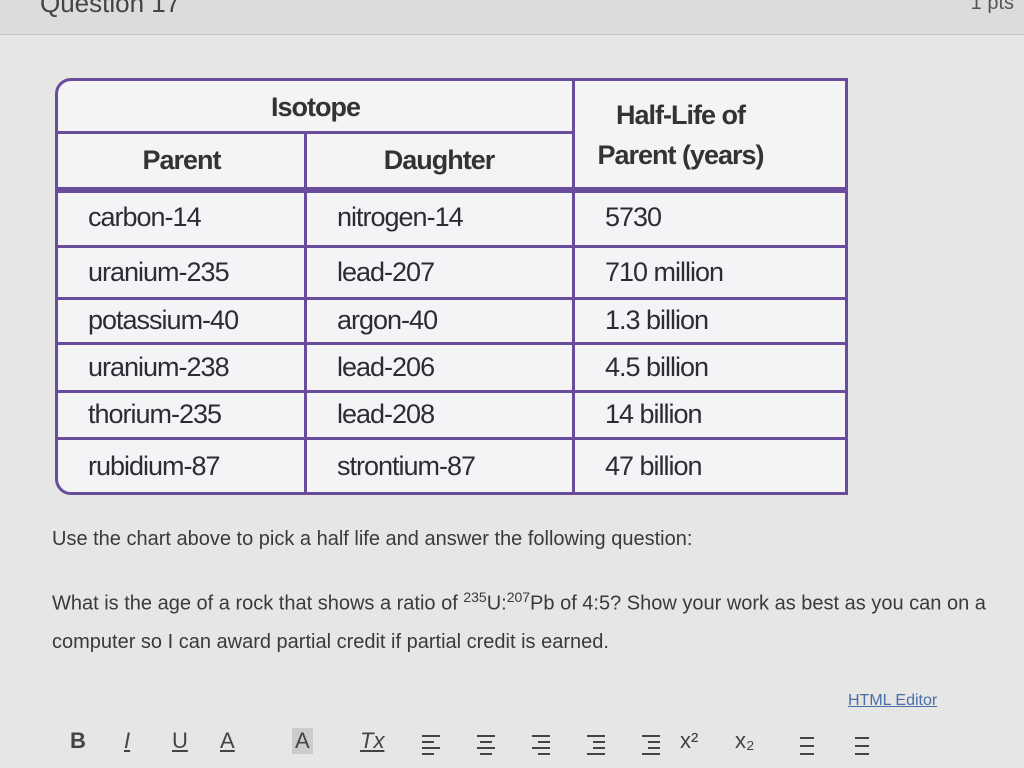 The width and height of the screenshot is (1024, 768). Describe the element at coordinates (145, 216) in the screenshot. I see `table-cell: carbon-14` at that location.